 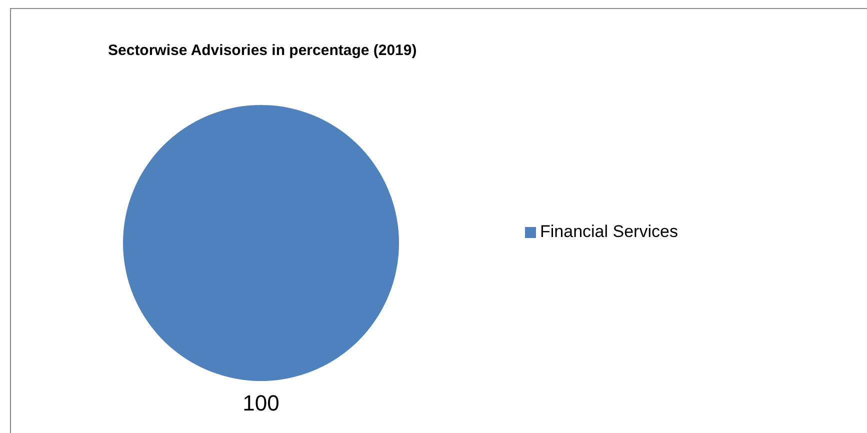 I want to click on chart-title: Sectorwise Advisories in percentage (2019), so click(x=262, y=50).